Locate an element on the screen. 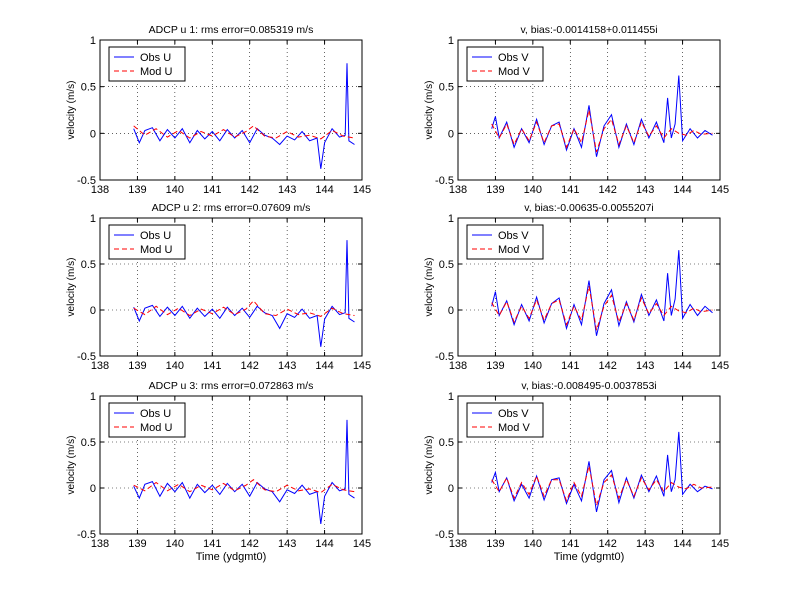 The height and width of the screenshot is (600, 800). subplot-title: ADCP u 2: rms error=0.07609 m/s is located at coordinates (231, 208).